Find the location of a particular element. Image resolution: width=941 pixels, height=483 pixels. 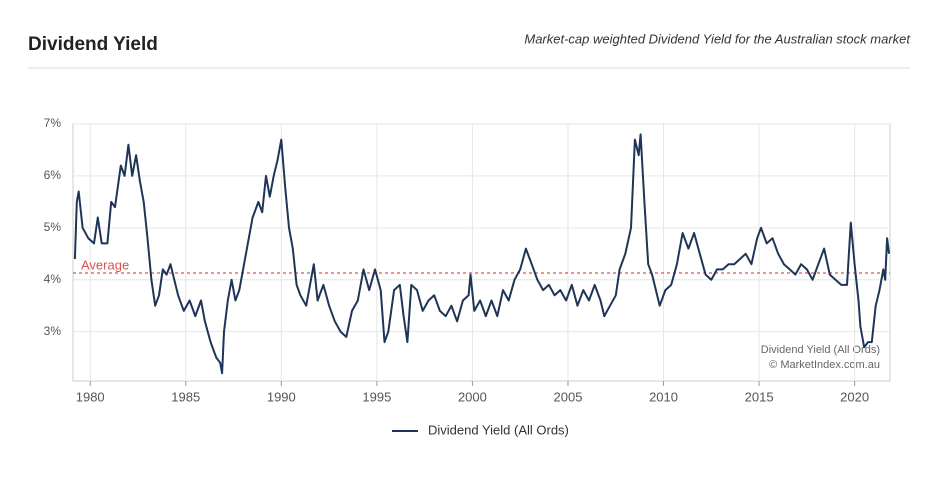

credit: © MarketIndex.com.au is located at coordinates (824, 365).